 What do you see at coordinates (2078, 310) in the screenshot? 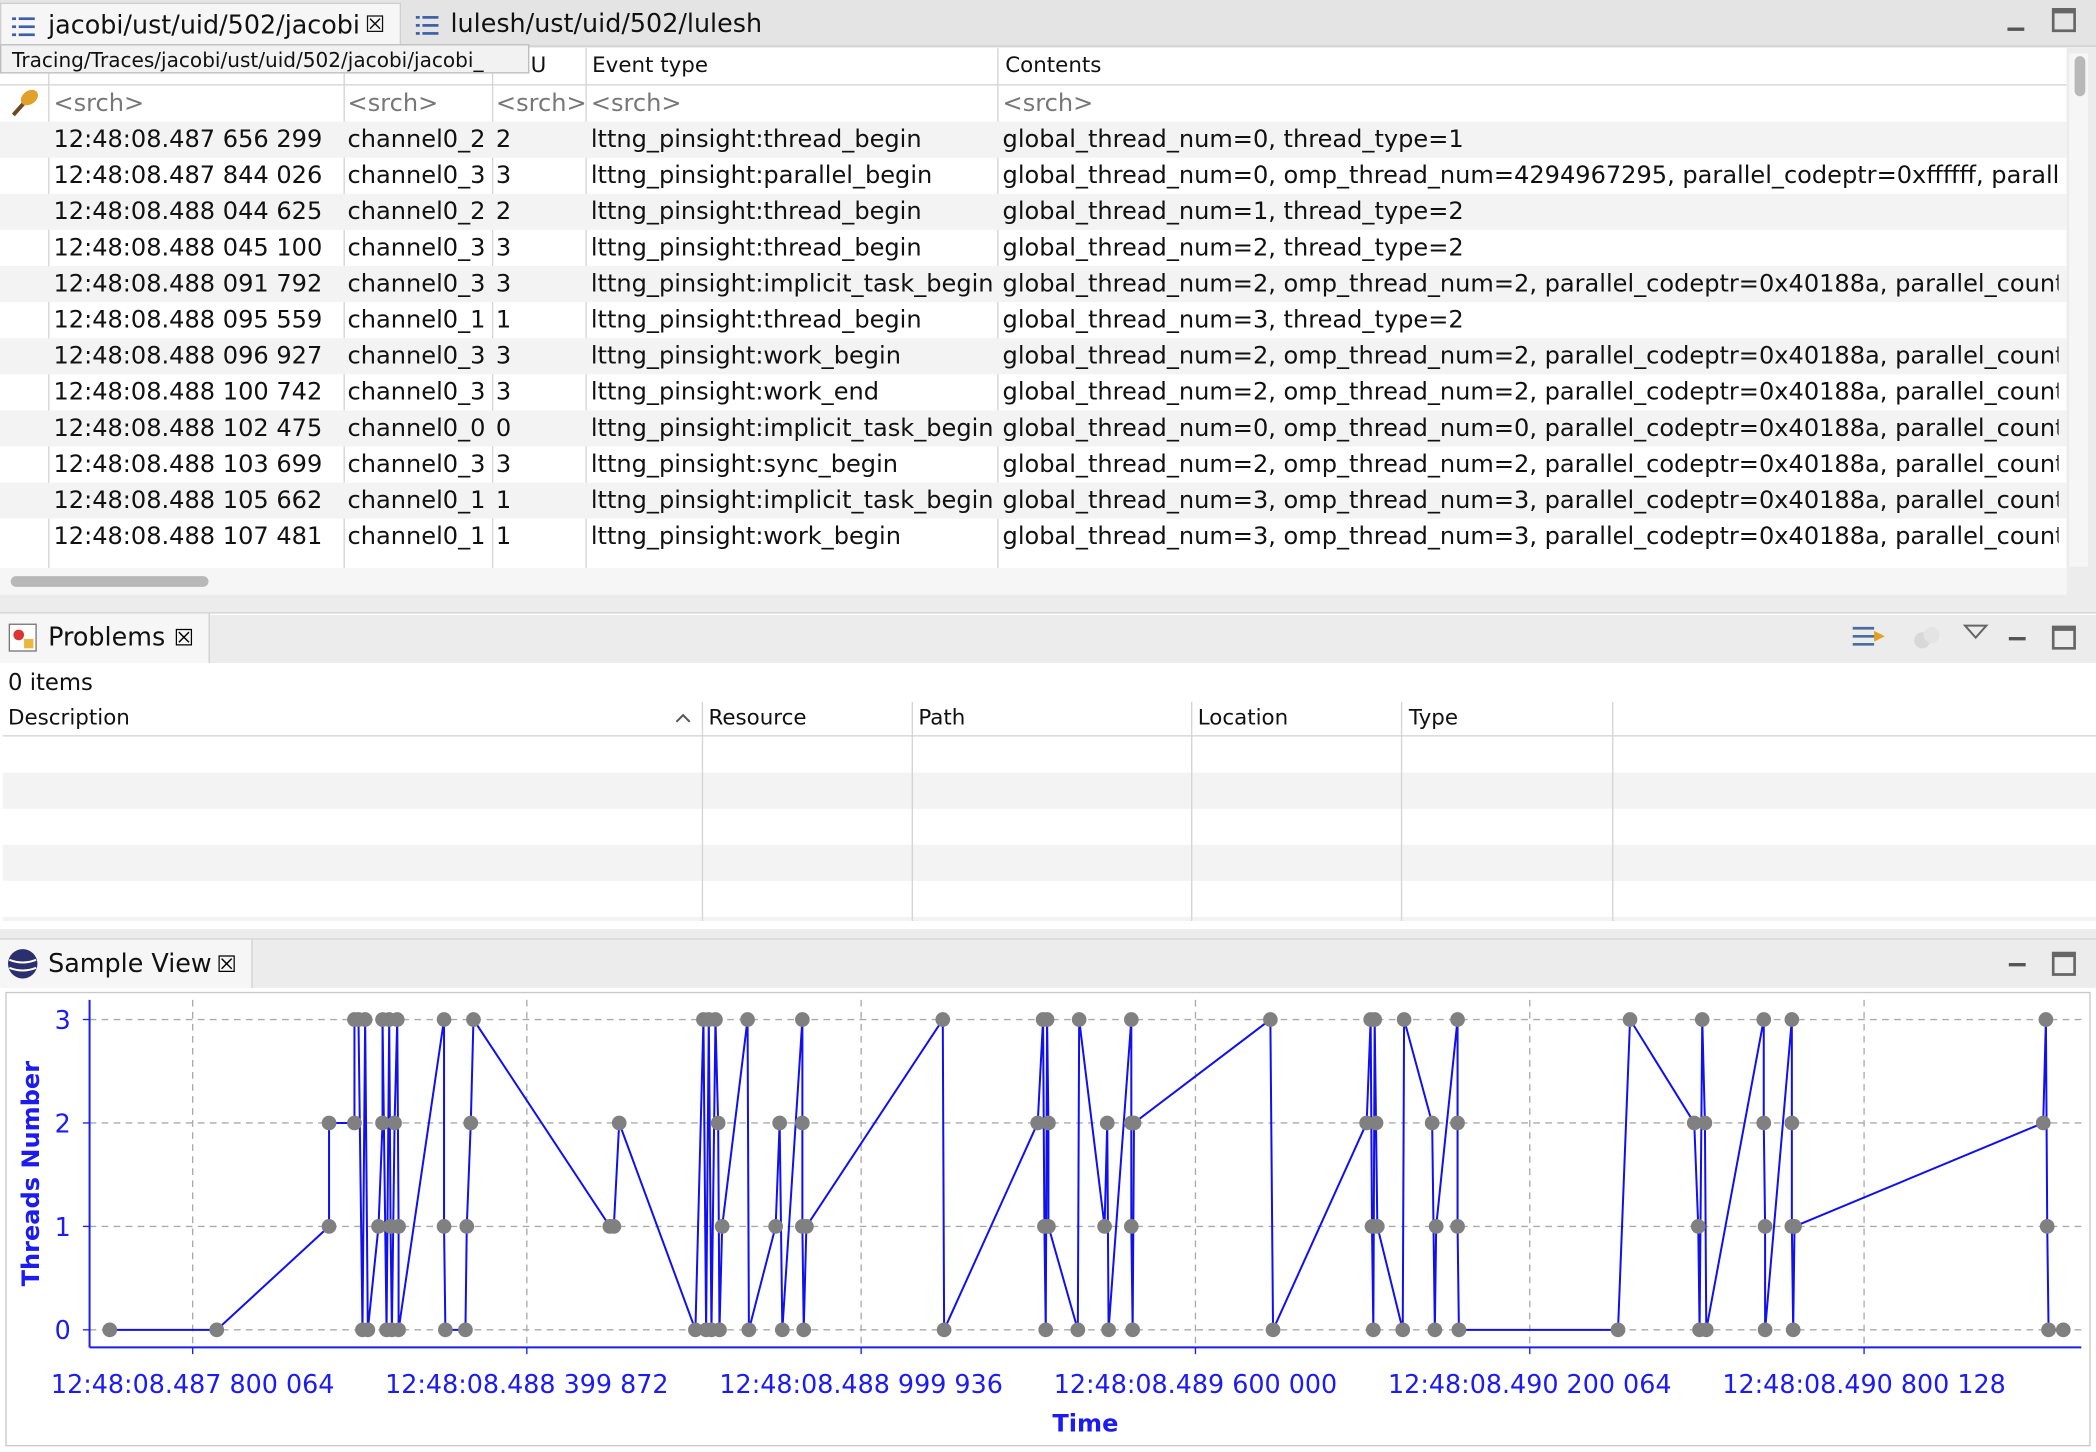
I see `vertical-scrollbar` at bounding box center [2078, 310].